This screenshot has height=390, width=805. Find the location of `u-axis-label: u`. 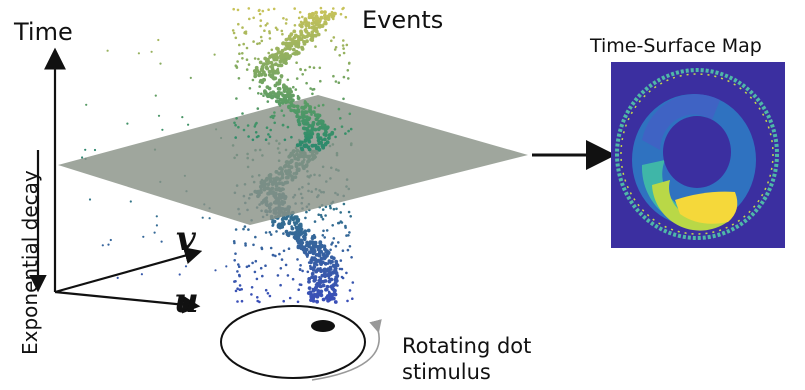

u-axis-label: u is located at coordinates (186, 301).